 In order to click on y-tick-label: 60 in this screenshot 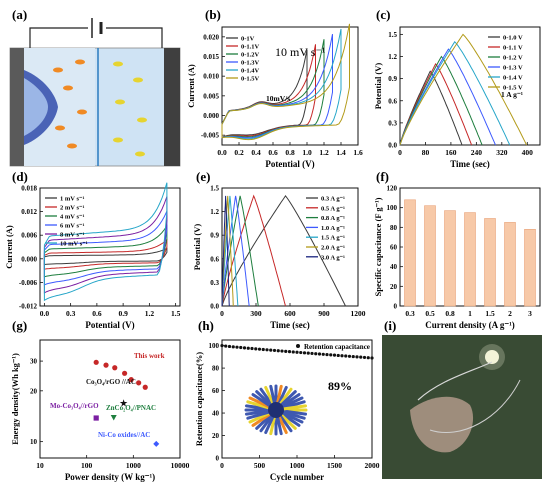, I will do `click(394, 248)`.